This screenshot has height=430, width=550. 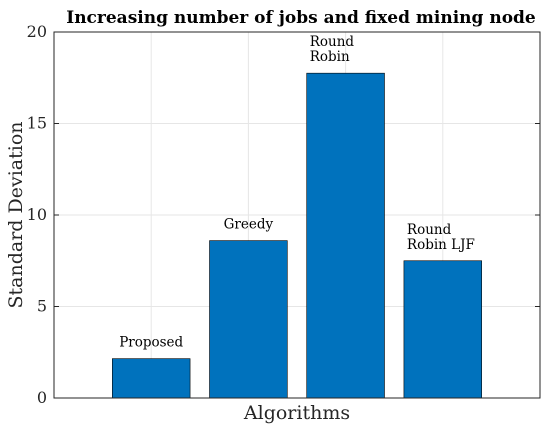 What do you see at coordinates (441, 245) in the screenshot?
I see `bar-label: Robin LJF` at bounding box center [441, 245].